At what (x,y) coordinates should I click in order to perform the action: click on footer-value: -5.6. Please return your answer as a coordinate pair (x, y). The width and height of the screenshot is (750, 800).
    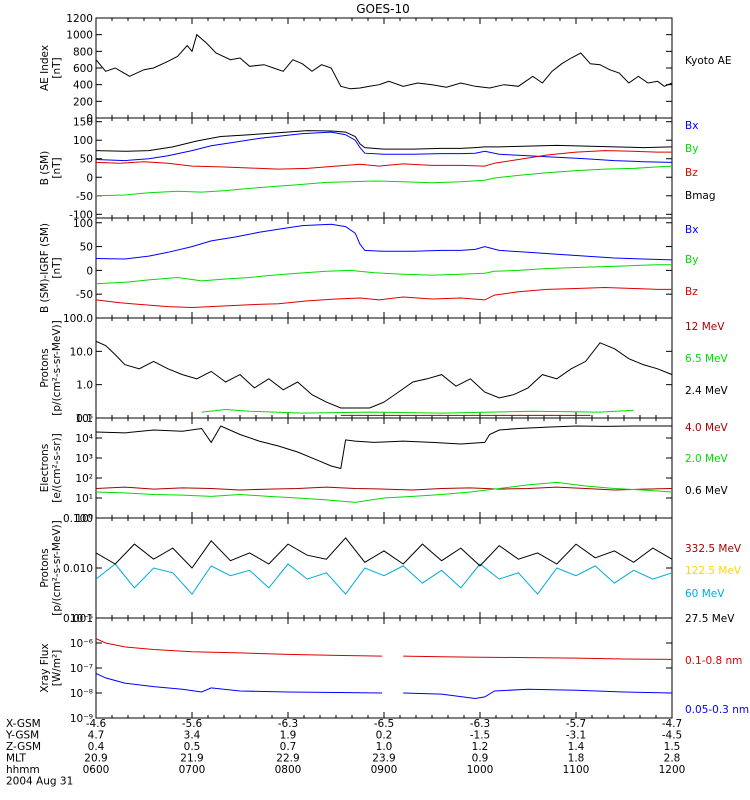
    Looking at the image, I should click on (192, 724).